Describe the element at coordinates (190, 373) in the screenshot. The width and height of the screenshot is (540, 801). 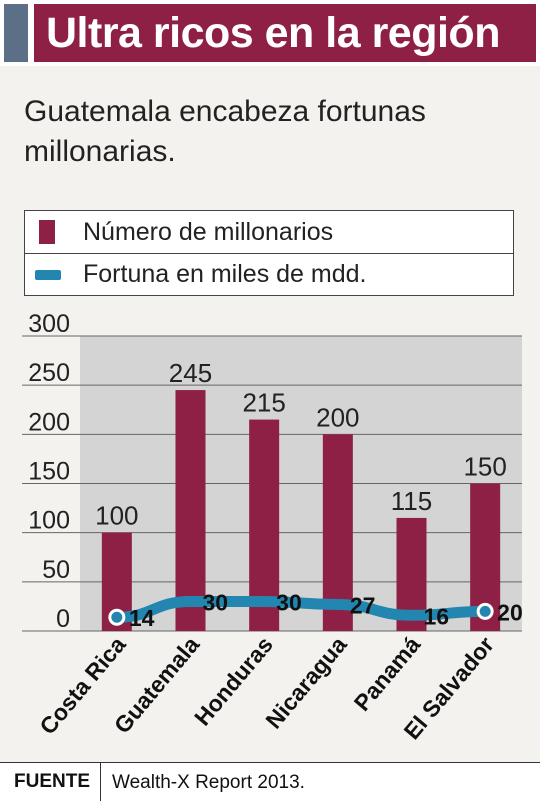
I see `bar-value-label: 245` at that location.